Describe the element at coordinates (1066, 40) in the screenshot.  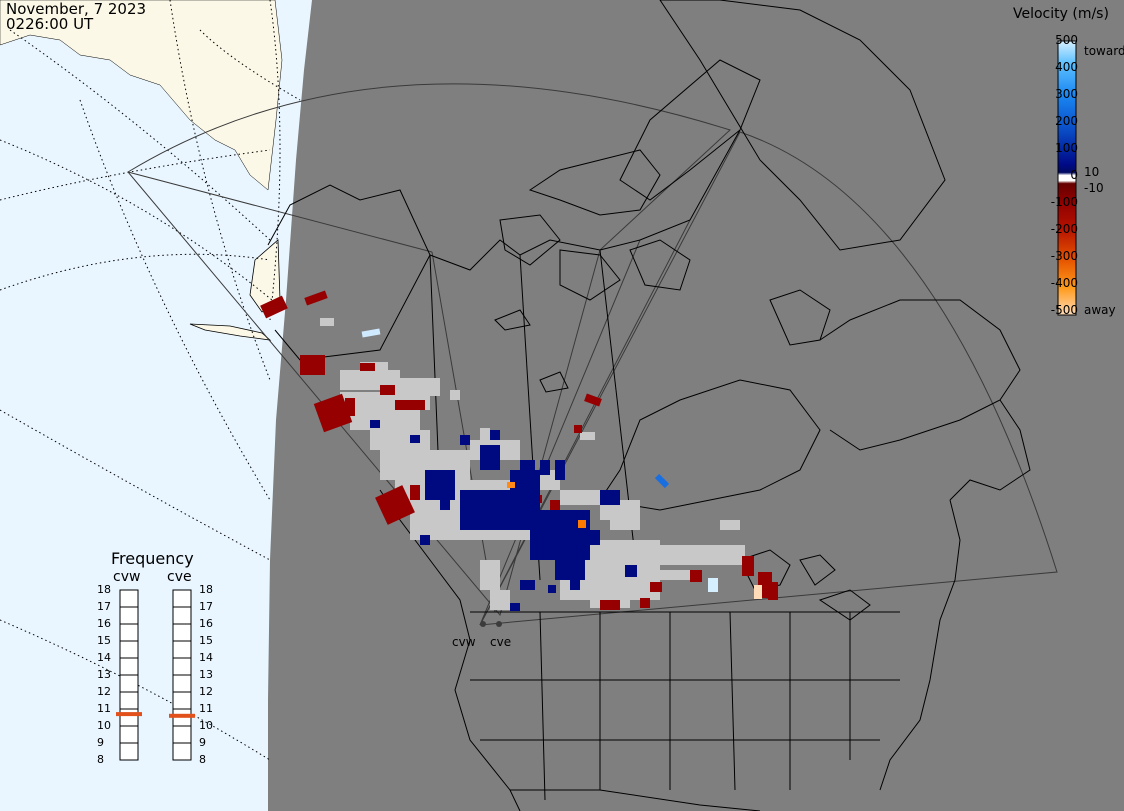
I see `colorbar-tick: 500` at that location.